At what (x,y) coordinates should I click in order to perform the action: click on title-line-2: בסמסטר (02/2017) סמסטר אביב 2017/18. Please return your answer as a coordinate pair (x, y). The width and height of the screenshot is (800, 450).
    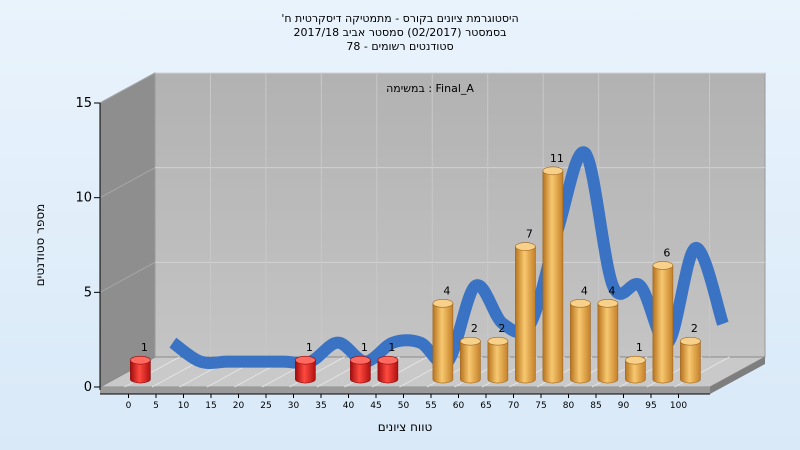
    Looking at the image, I should click on (399, 32).